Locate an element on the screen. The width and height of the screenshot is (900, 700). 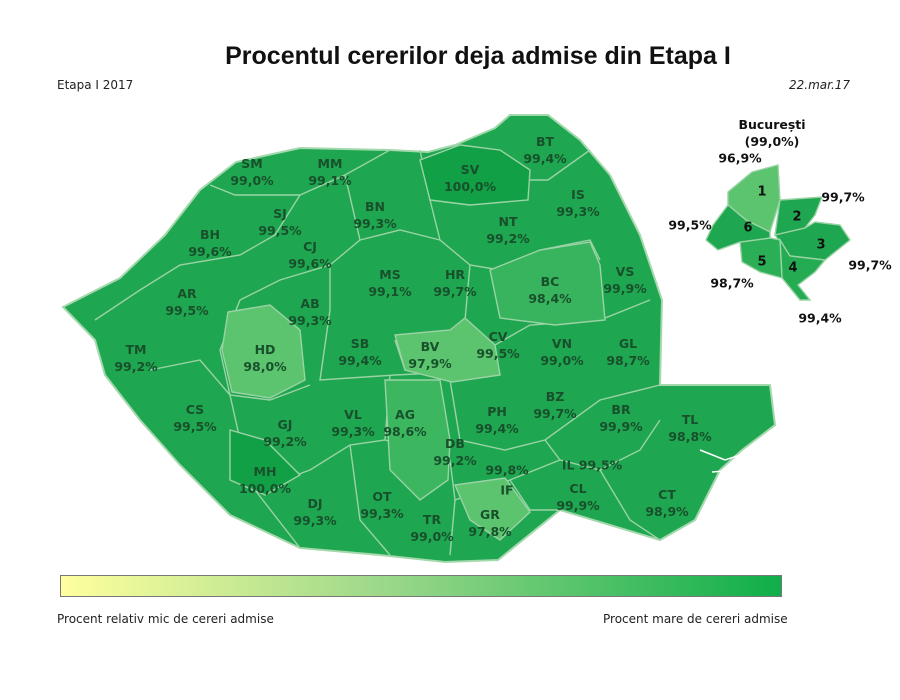
county-label-vl: VL 99,3% is located at coordinates (352, 423).